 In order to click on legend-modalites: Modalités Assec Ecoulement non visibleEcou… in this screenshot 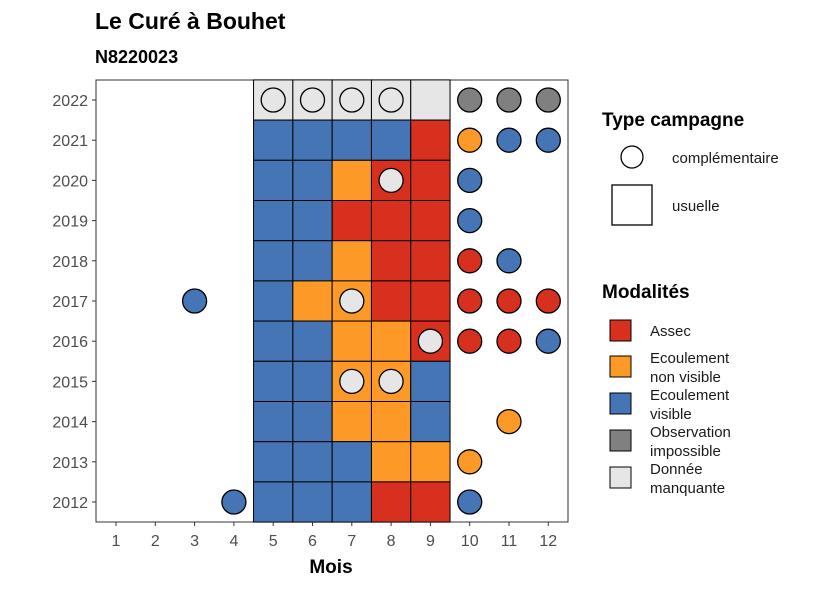, I will do `click(666, 389)`.